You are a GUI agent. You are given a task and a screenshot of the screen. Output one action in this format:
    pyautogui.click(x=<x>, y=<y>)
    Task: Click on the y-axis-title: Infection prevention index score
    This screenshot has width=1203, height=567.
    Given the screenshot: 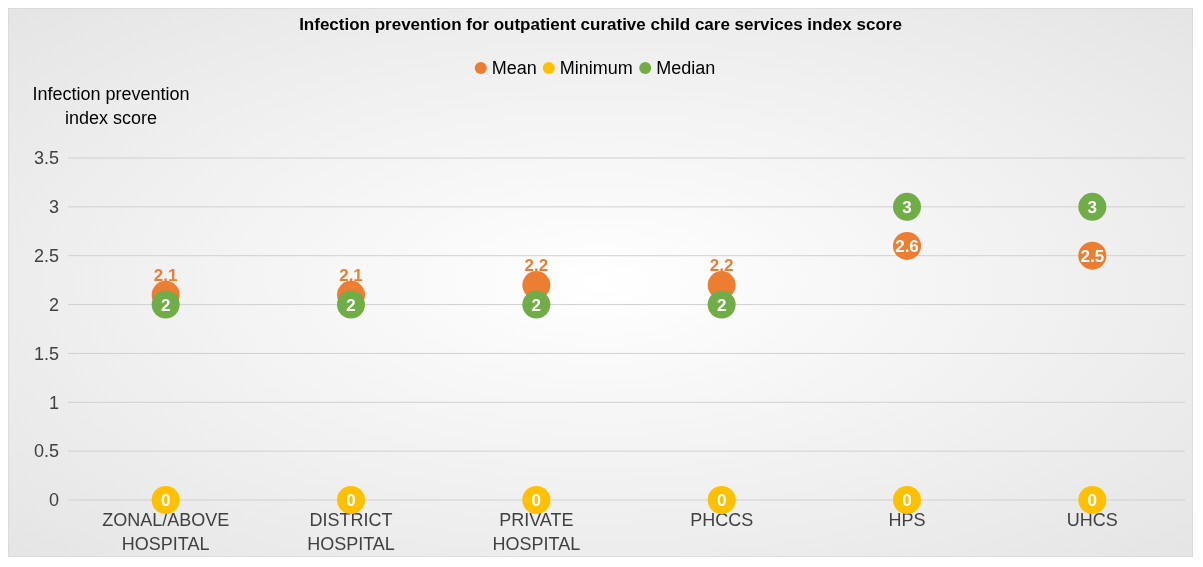 What is the action you would take?
    pyautogui.click(x=111, y=106)
    